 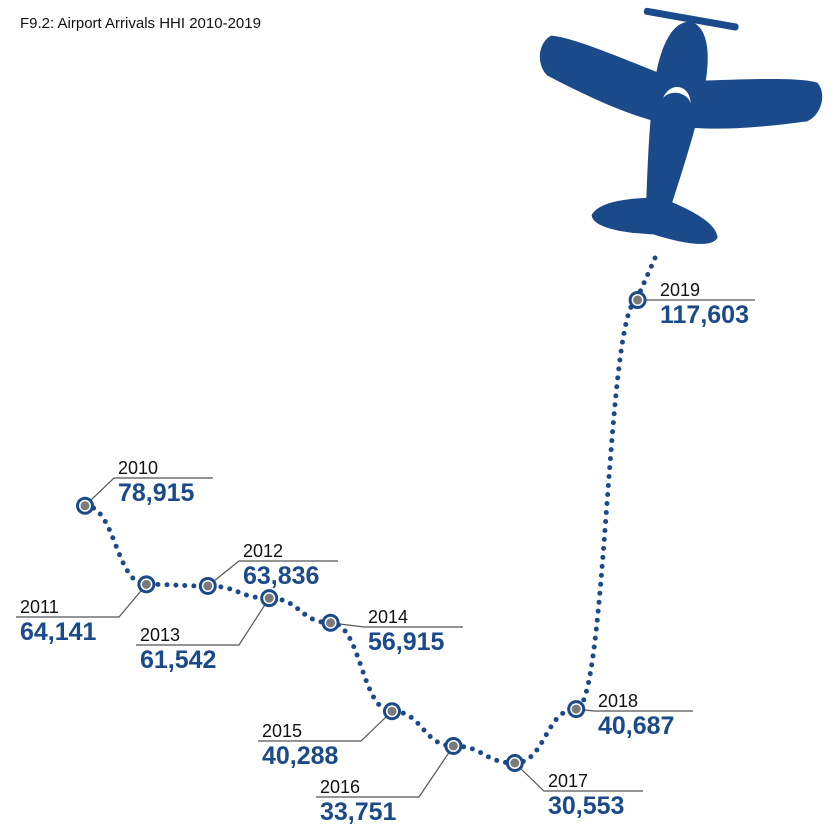 I want to click on airplane, so click(x=681, y=125).